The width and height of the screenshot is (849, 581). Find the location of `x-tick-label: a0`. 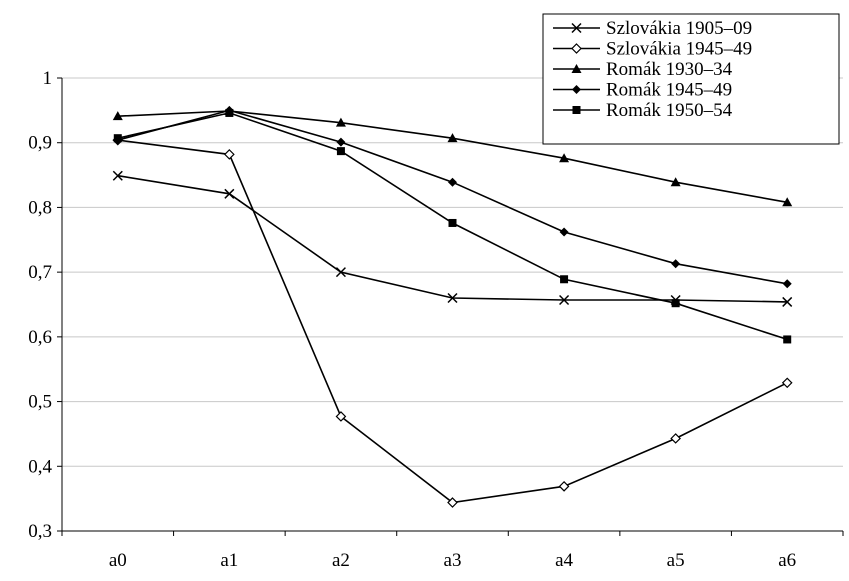

x-tick-label: a0 is located at coordinates (118, 560).